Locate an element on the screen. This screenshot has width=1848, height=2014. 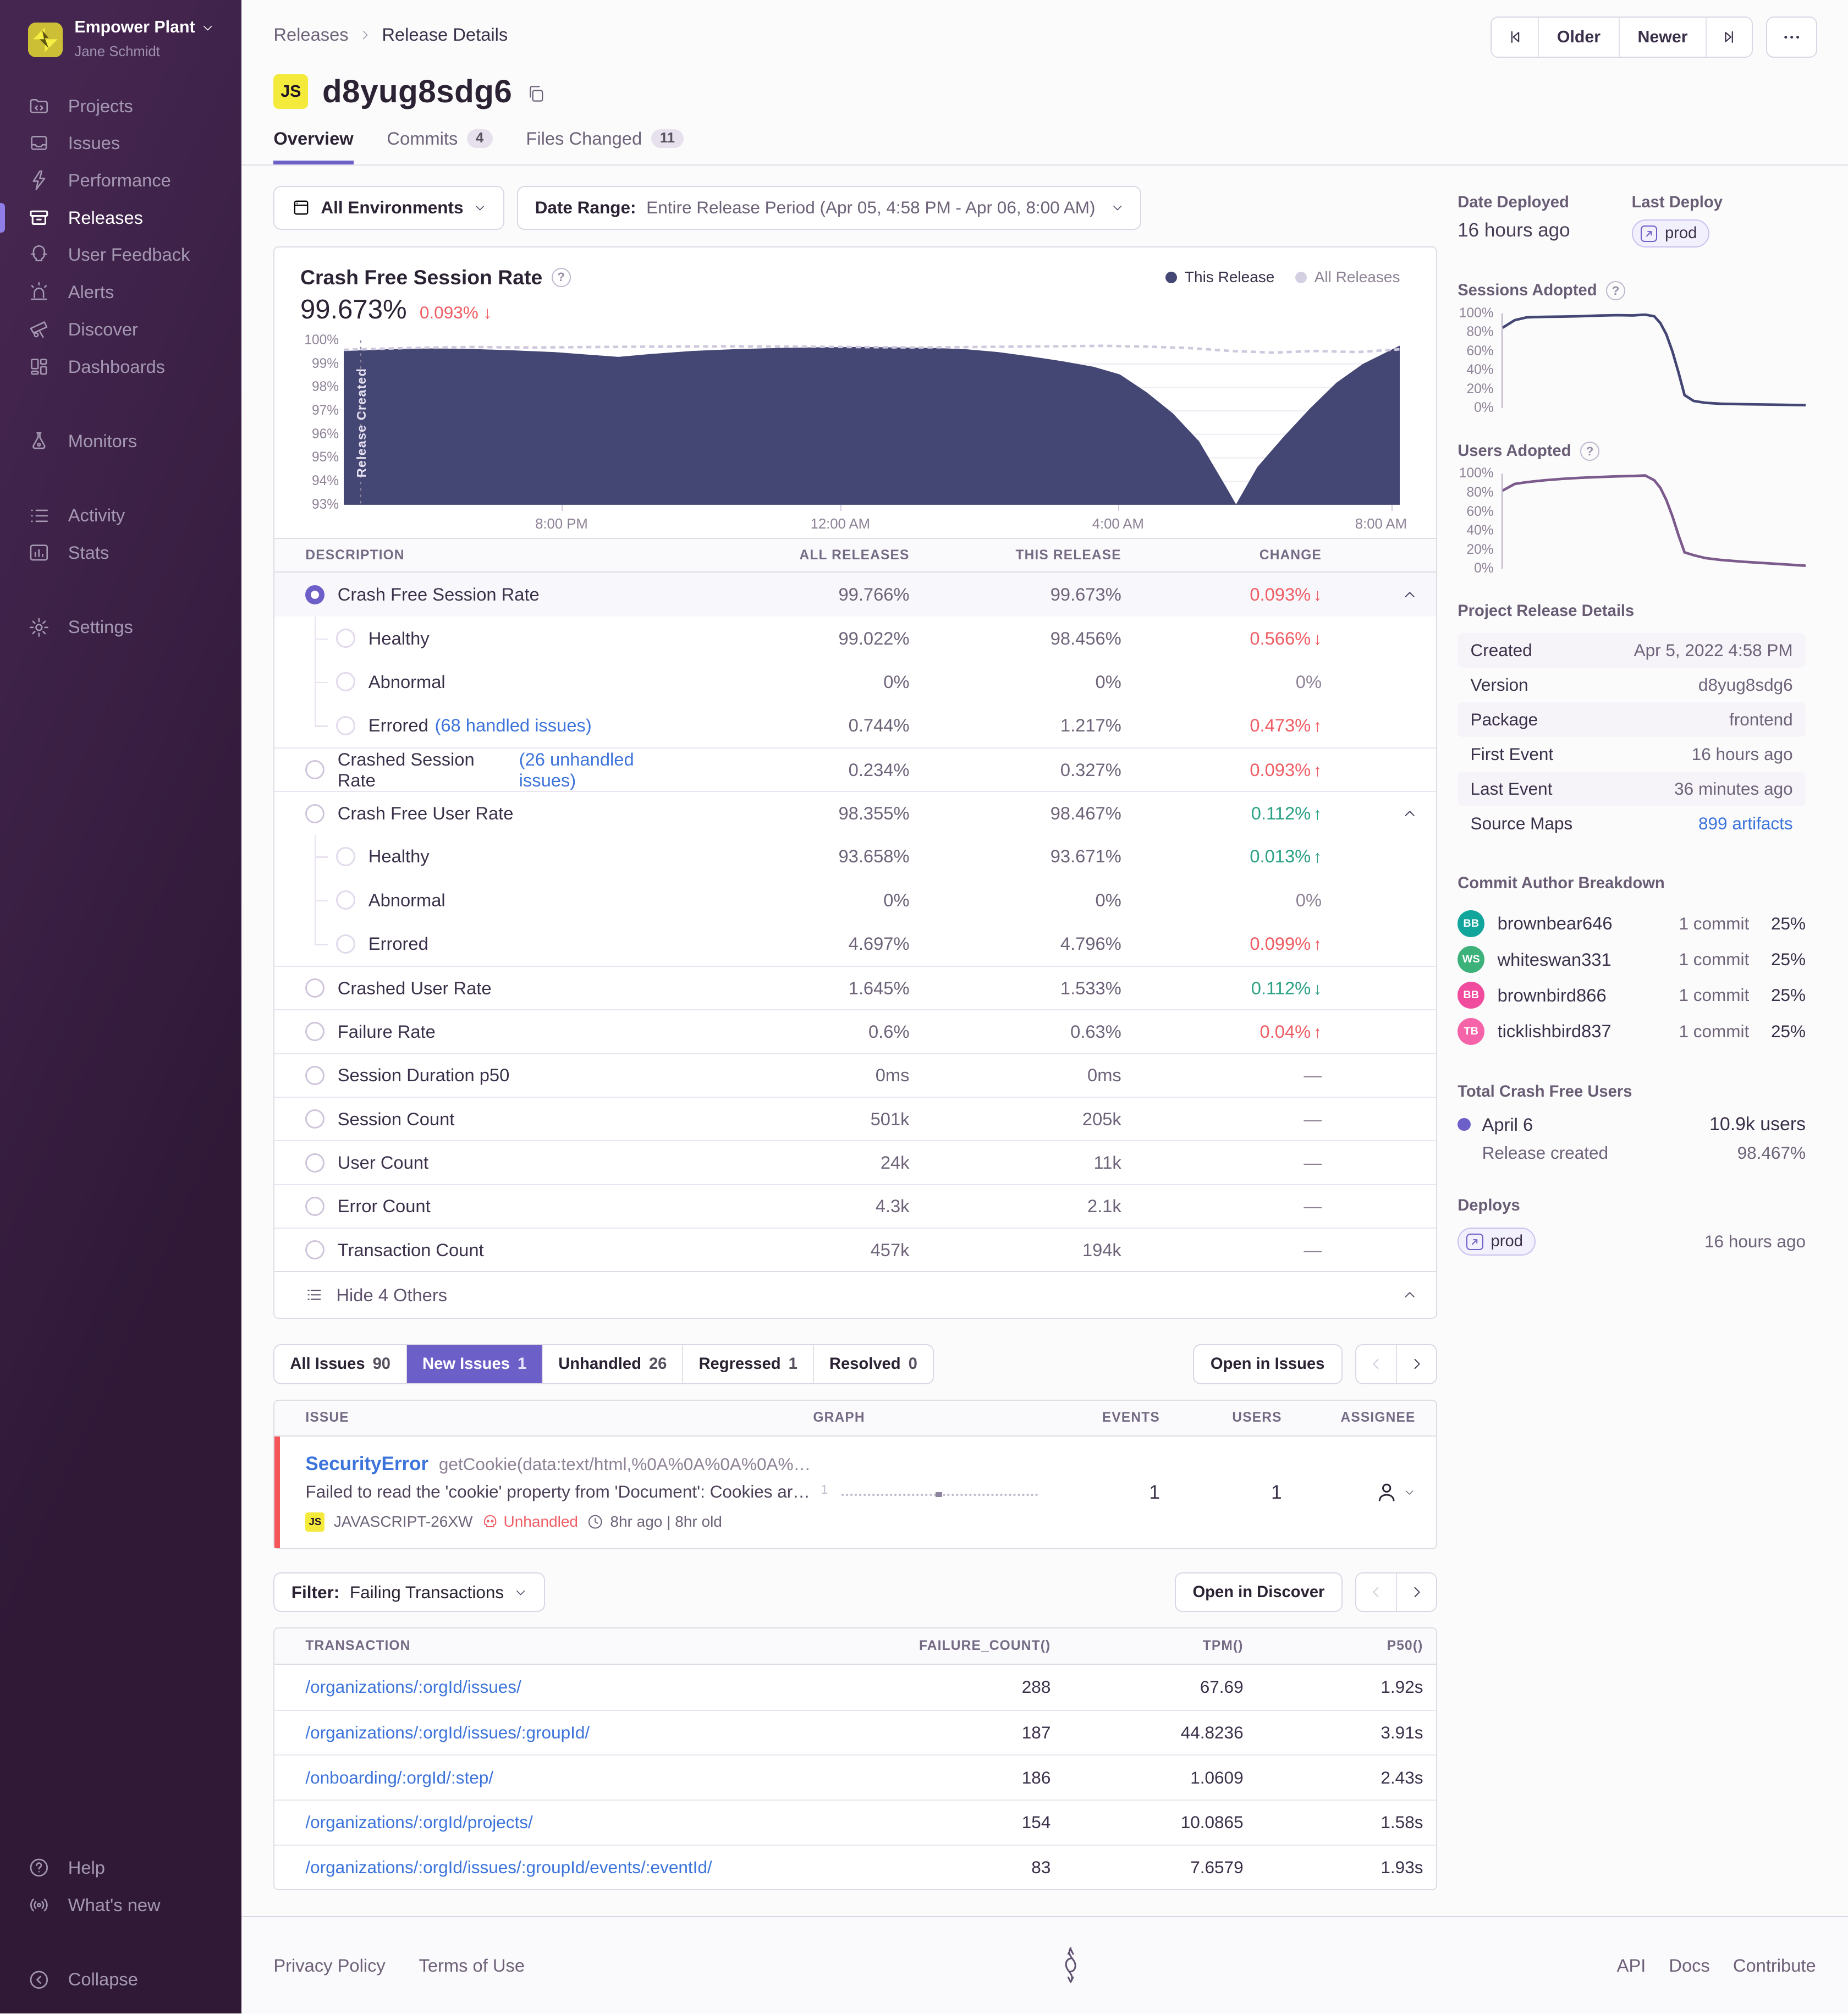
newer-button: Newer is located at coordinates (1662, 37).